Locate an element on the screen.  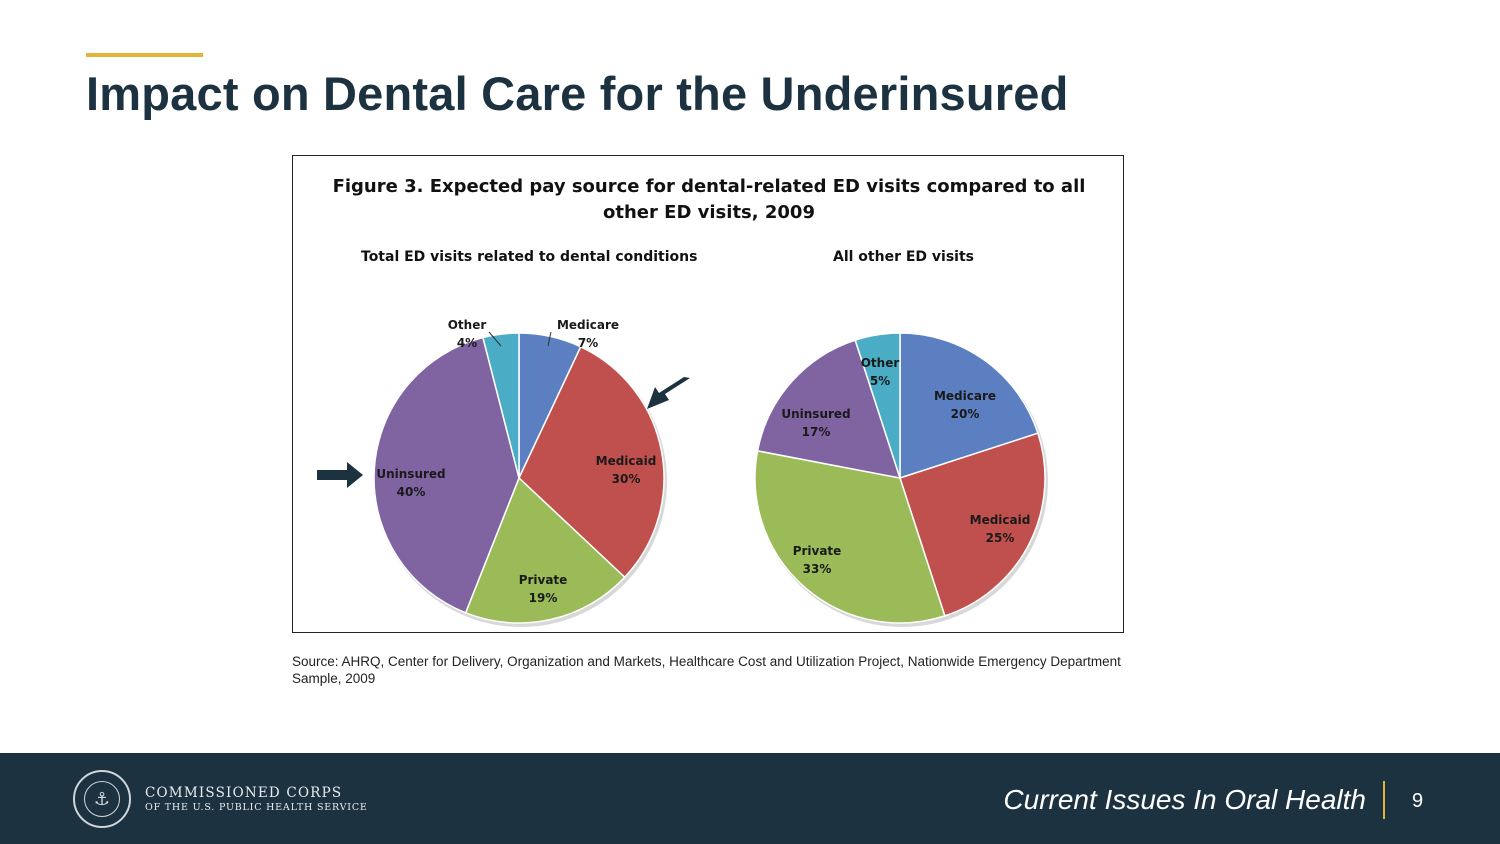
label-dental-medicaid: Medicaid is located at coordinates (626, 461).